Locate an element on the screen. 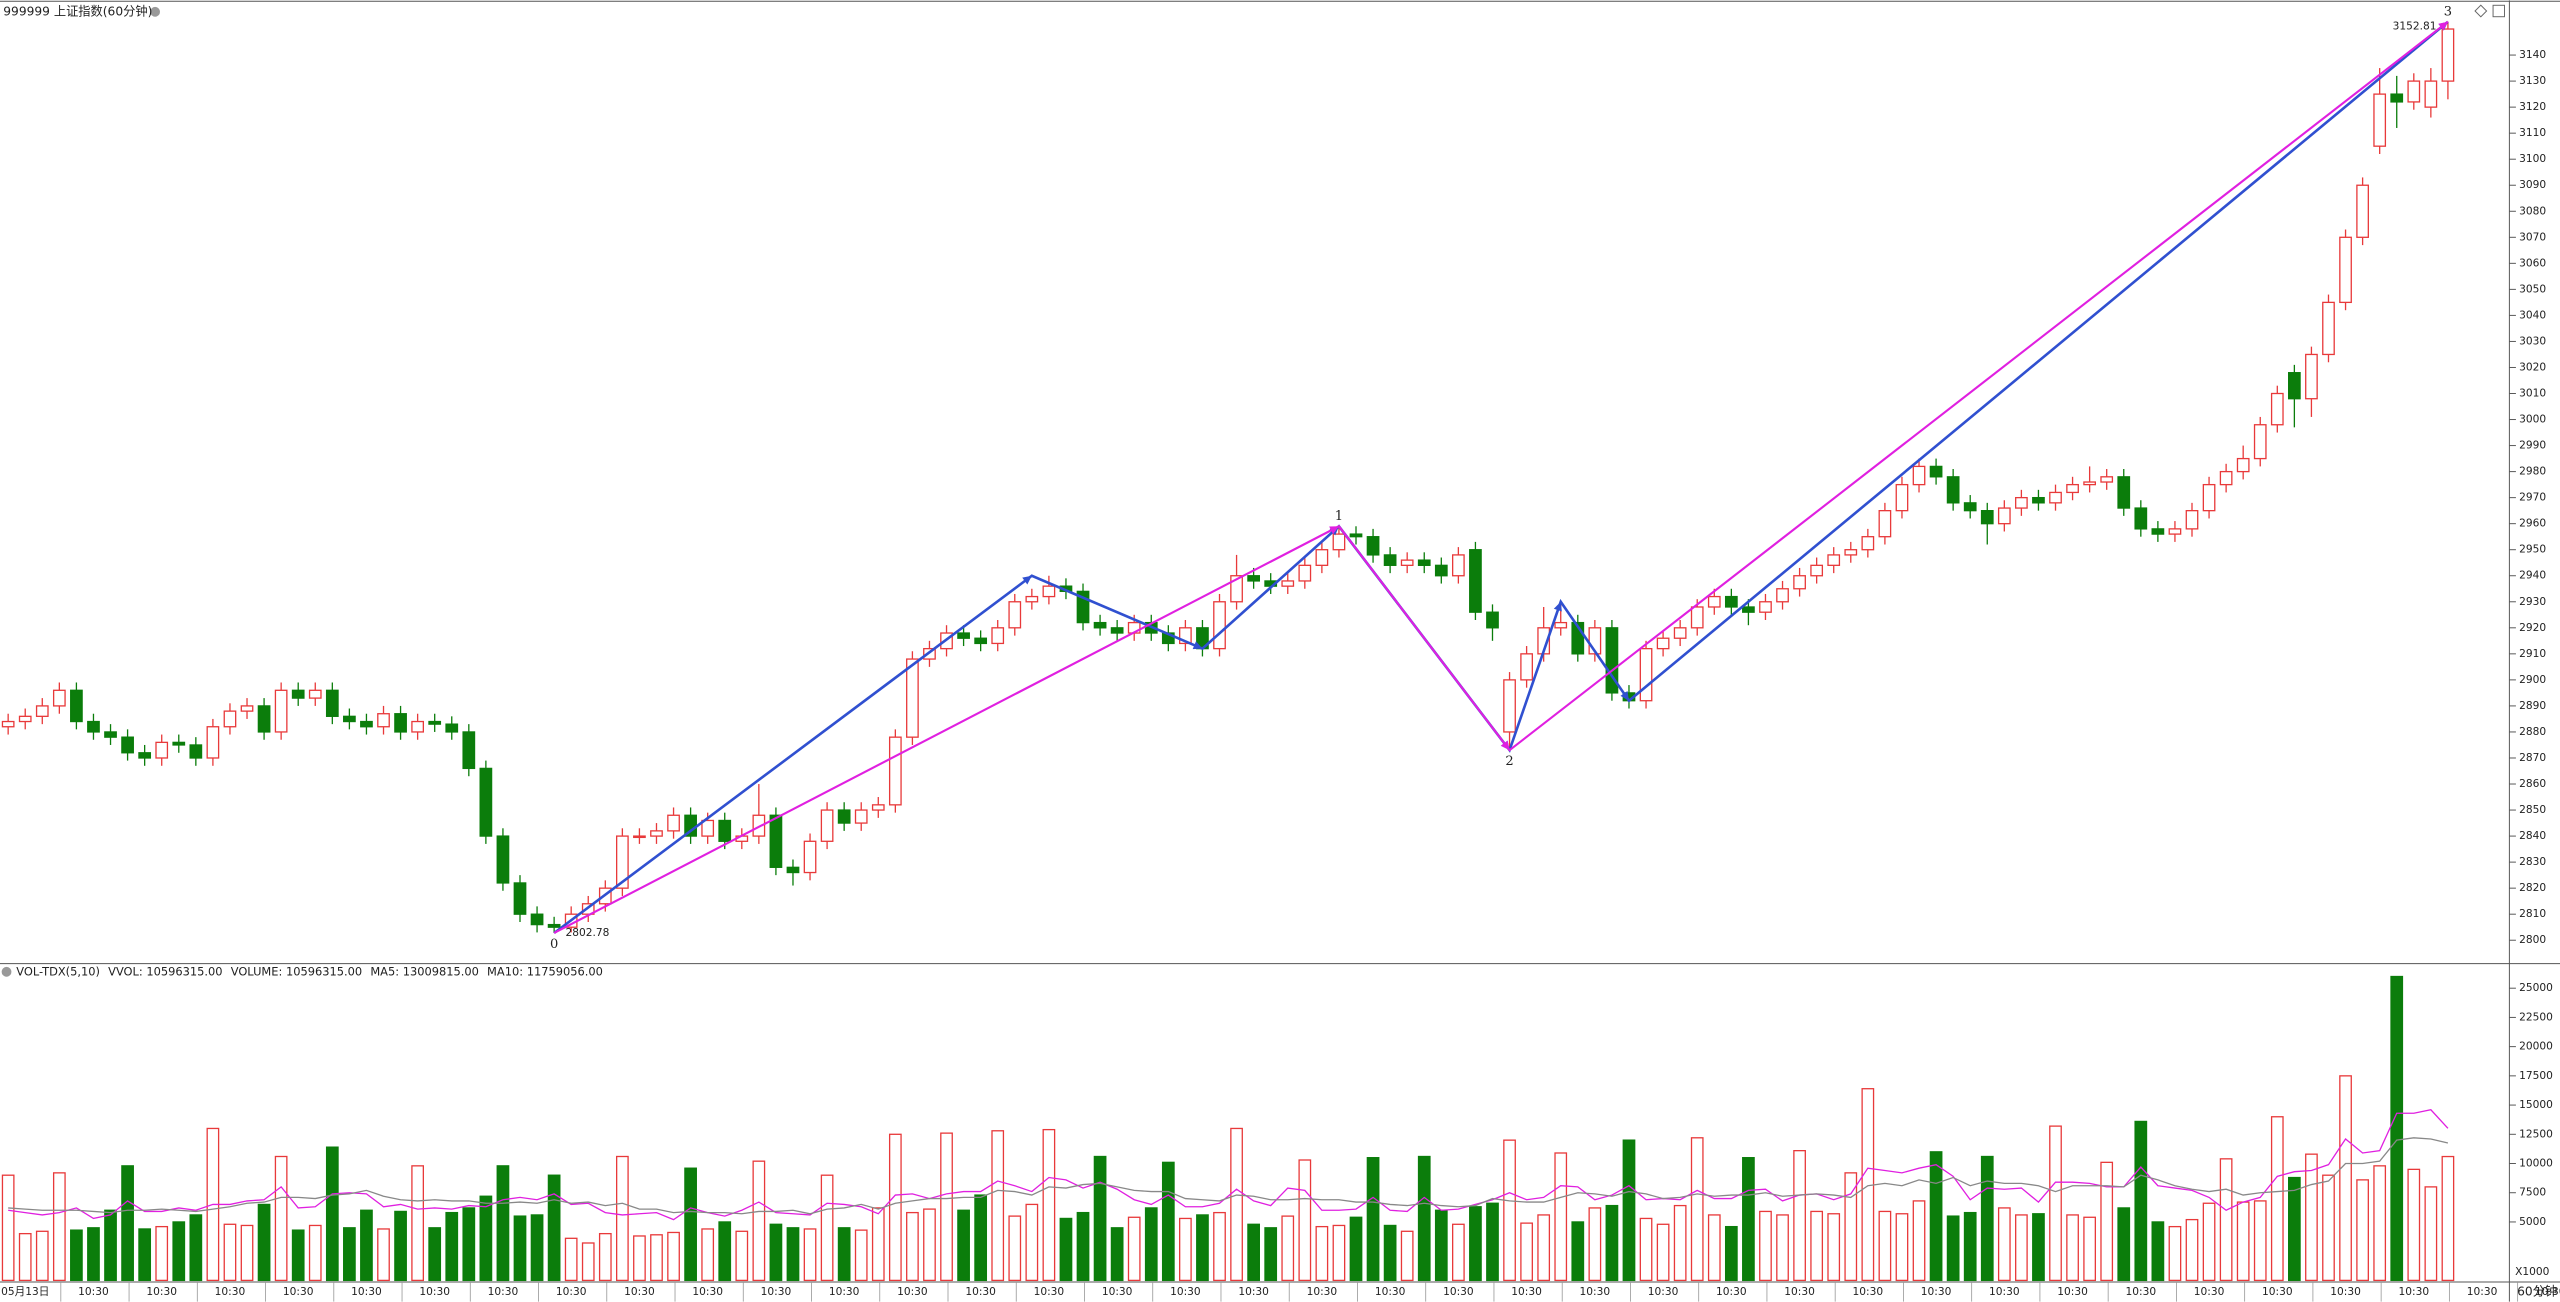 This screenshot has height=1302, width=2560. y-tick-label: 10000 is located at coordinates (2536, 1163).